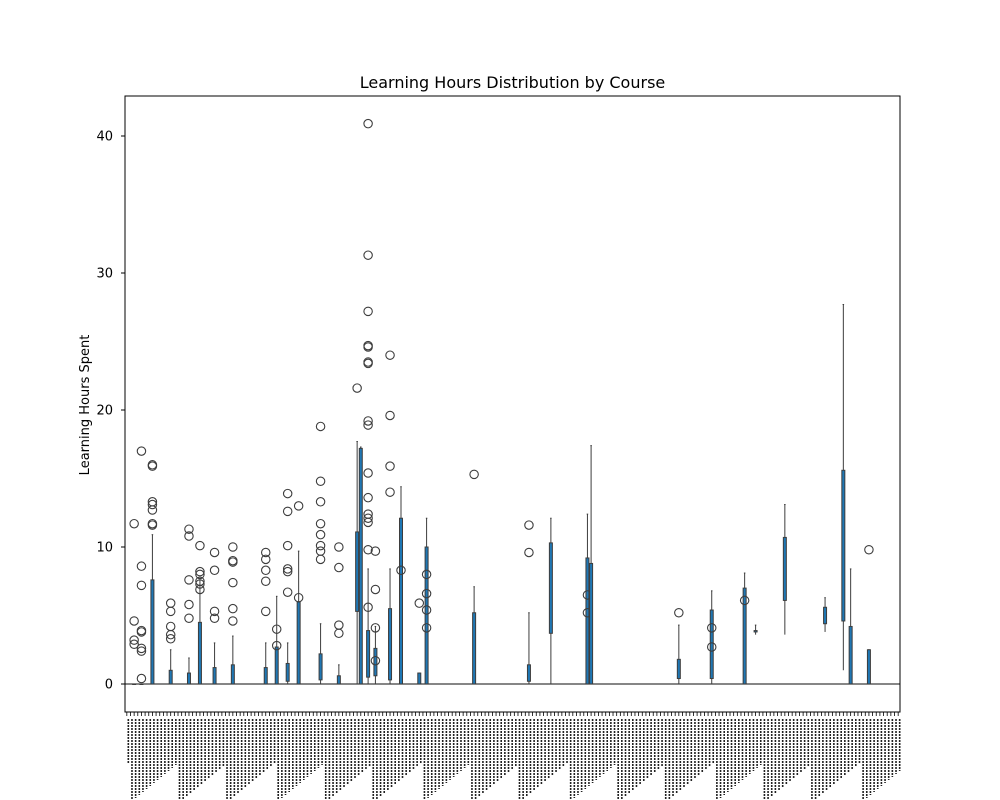 This screenshot has height=800, width=1000. I want to click on axes: 0 10 20 30 40, so click(110, 411).